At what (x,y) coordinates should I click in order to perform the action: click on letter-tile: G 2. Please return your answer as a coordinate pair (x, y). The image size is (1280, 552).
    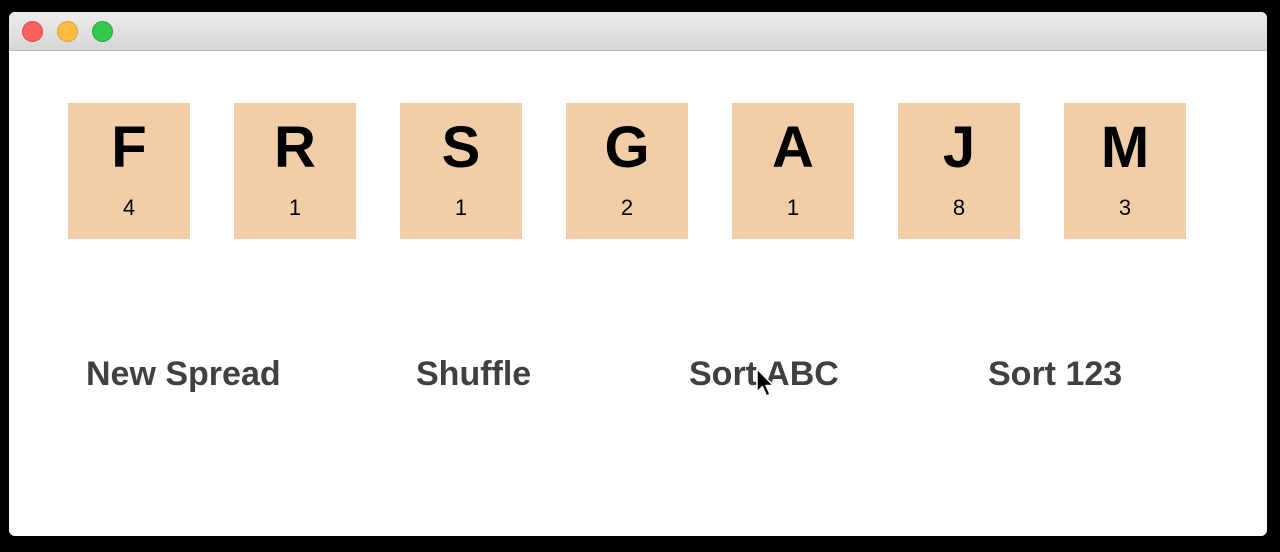
    Looking at the image, I should click on (627, 171).